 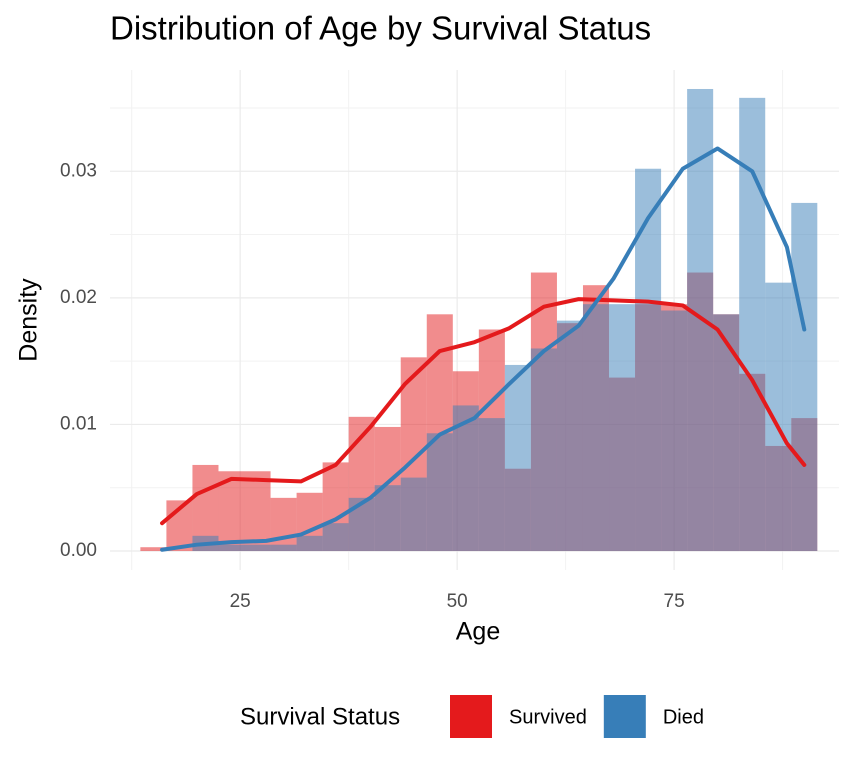 What do you see at coordinates (78, 423) in the screenshot?
I see `y-tick-label: 0.01` at bounding box center [78, 423].